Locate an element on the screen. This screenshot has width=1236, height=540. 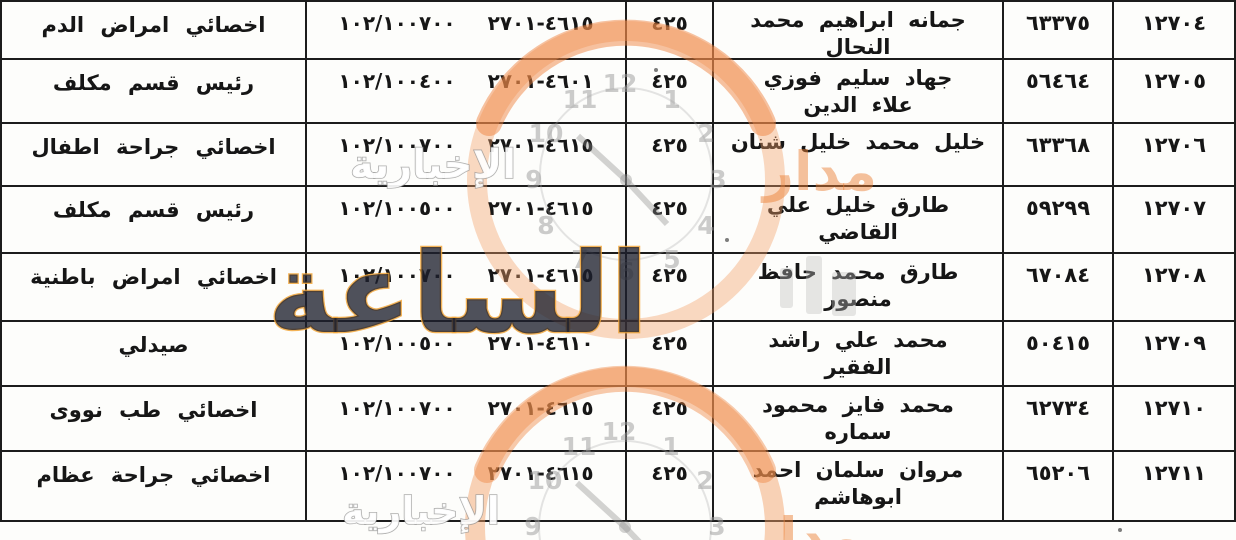
serial-value: ١٢٧٠٧ is located at coordinates (1174, 208).